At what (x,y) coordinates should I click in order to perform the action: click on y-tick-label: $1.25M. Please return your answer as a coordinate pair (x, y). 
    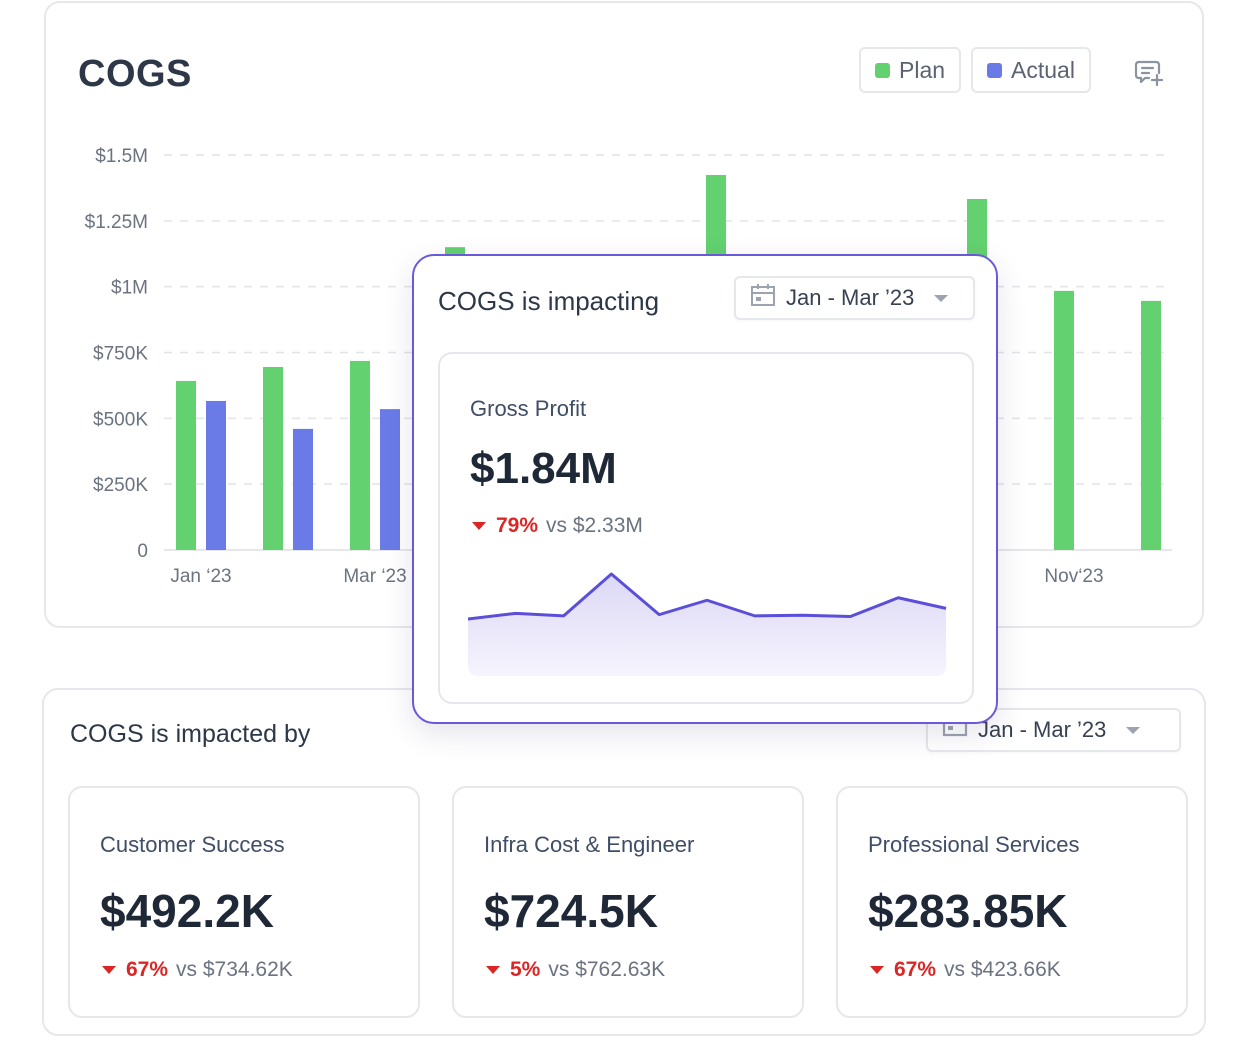
    Looking at the image, I should click on (116, 222).